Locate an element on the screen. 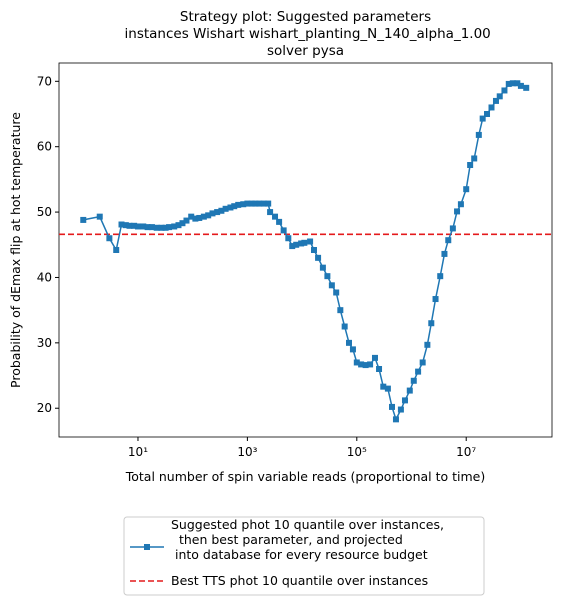 Image resolution: width=563 pixels, height=605 pixels. x-tick-label: 10¹ is located at coordinates (138, 452).